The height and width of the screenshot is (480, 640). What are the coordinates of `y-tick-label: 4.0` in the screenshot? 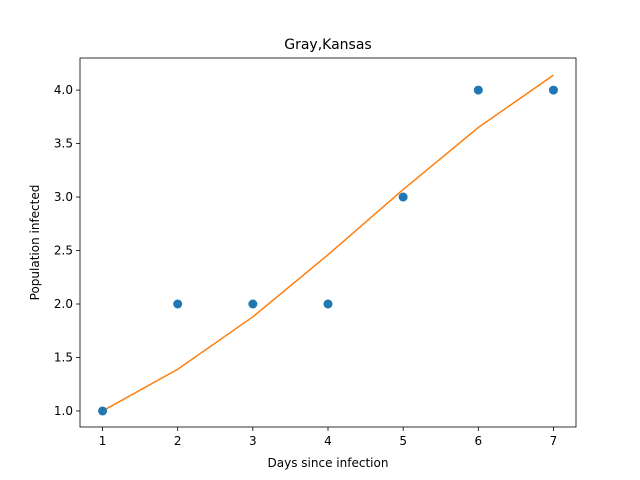 It's located at (63, 90).